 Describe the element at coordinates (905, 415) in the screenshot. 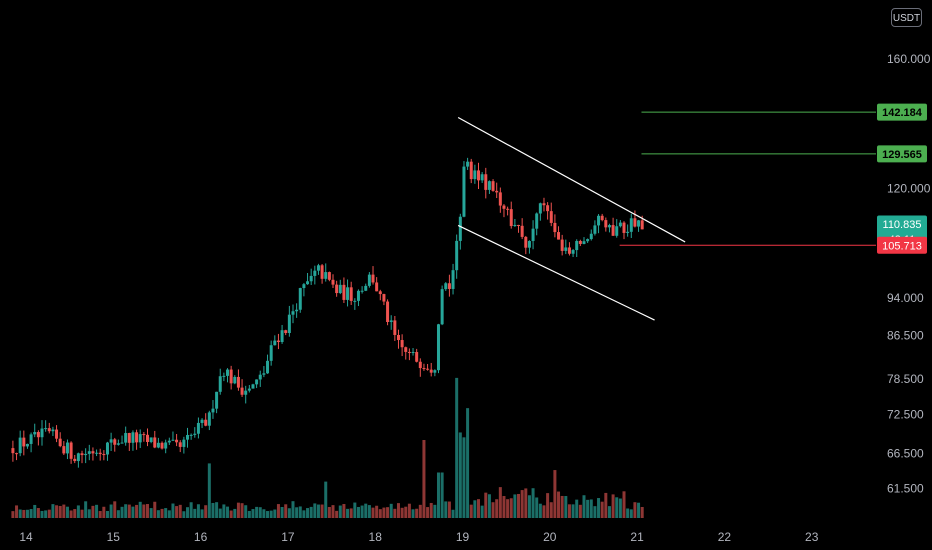

I see `y-tick-label: 72.500` at that location.